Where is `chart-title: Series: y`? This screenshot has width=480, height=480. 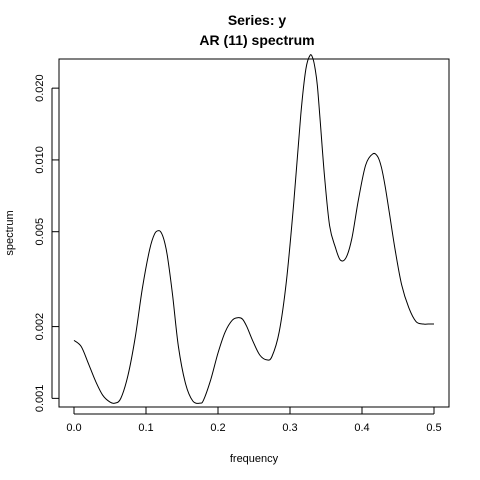 chart-title: Series: y is located at coordinates (257, 20).